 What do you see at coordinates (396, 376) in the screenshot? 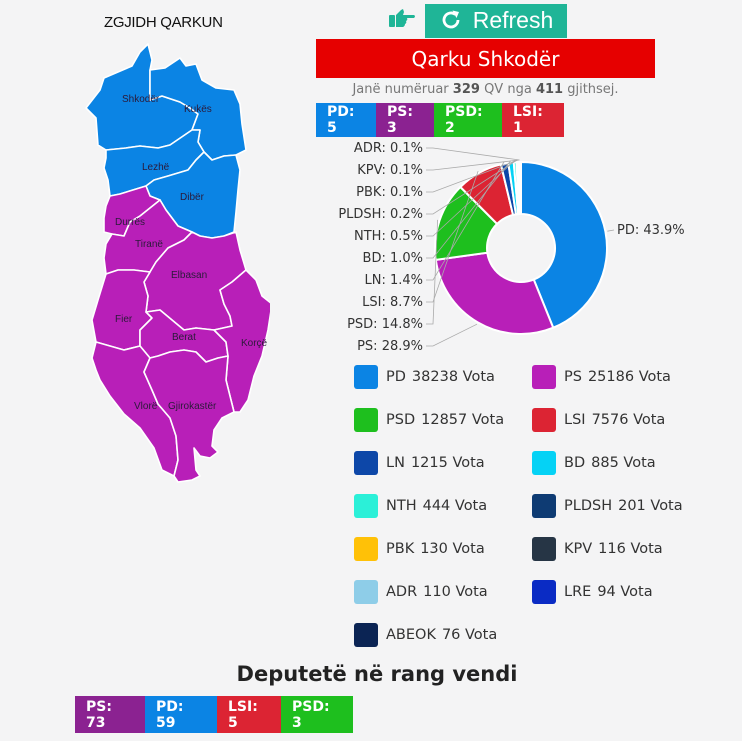
I see `legend-party: PD` at bounding box center [396, 376].